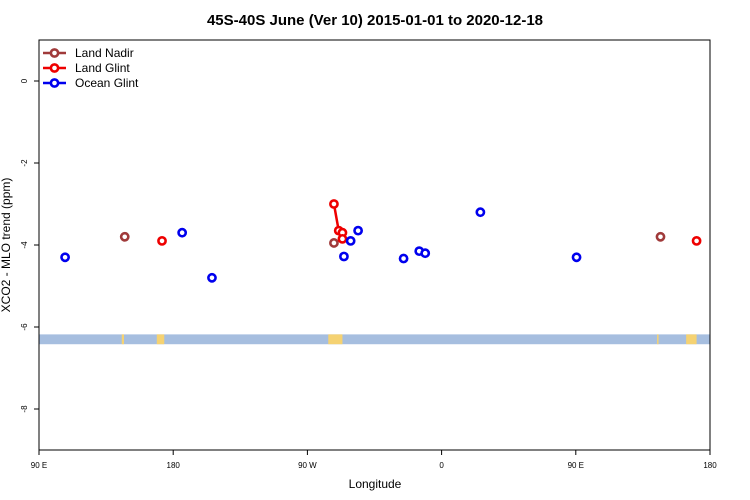 The height and width of the screenshot is (500, 750). Describe the element at coordinates (381, 241) in the screenshot. I see `plot-series` at that location.